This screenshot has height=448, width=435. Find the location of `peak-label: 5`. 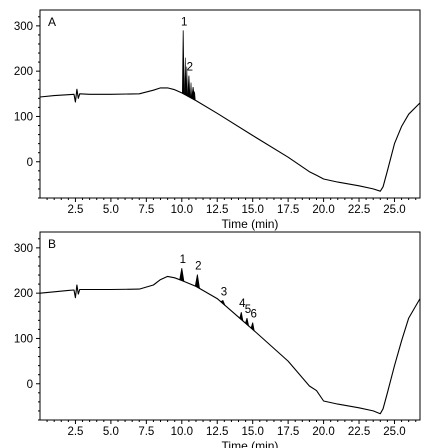

peak-label: 5 is located at coordinates (248, 310).